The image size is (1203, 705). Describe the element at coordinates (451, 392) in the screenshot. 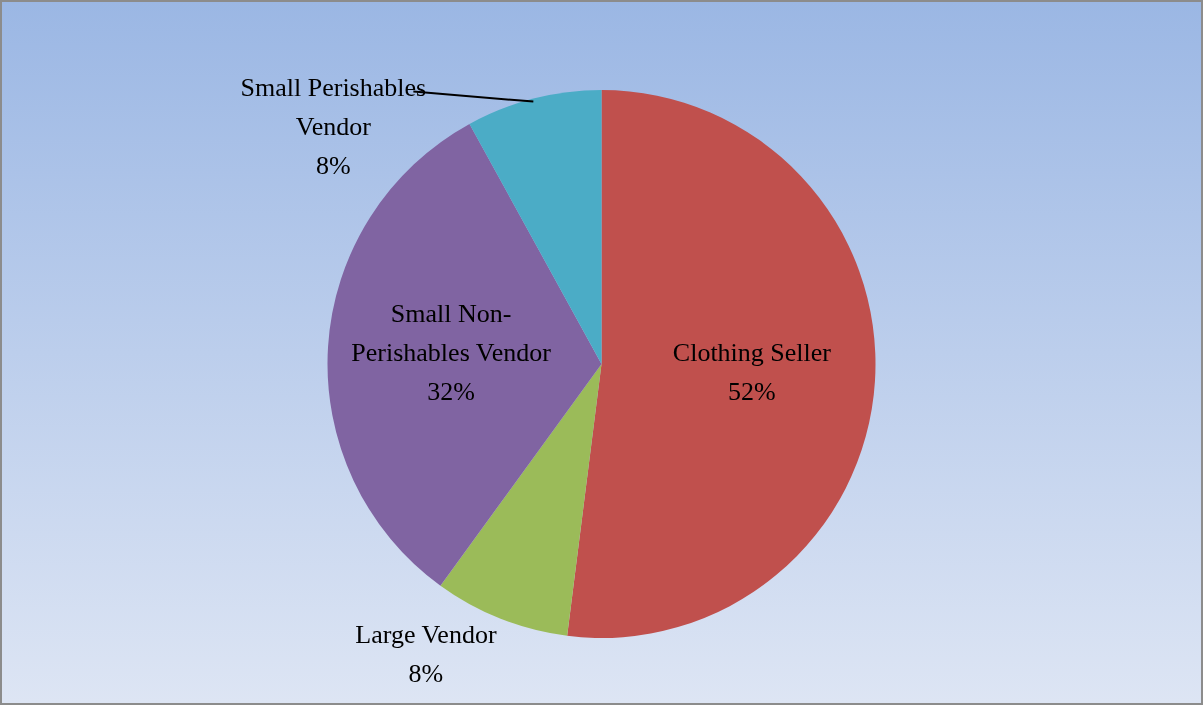

I see `data-label: 32%` at that location.